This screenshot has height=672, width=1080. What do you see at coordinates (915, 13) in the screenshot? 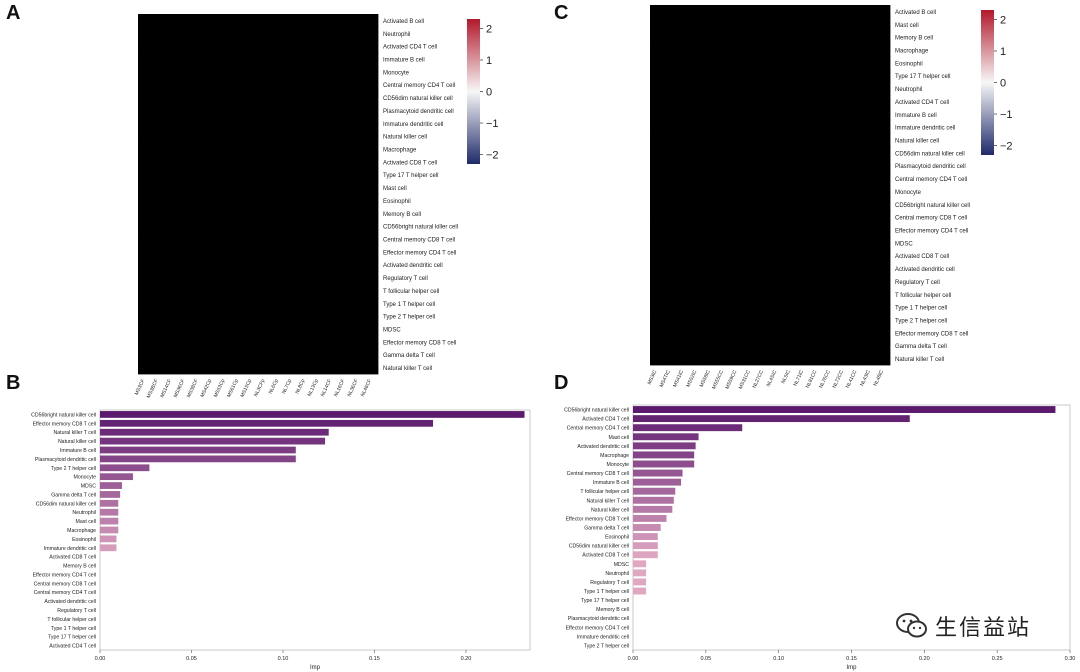
I see `heatmap-c-row-label: Activated B cell` at bounding box center [915, 13].